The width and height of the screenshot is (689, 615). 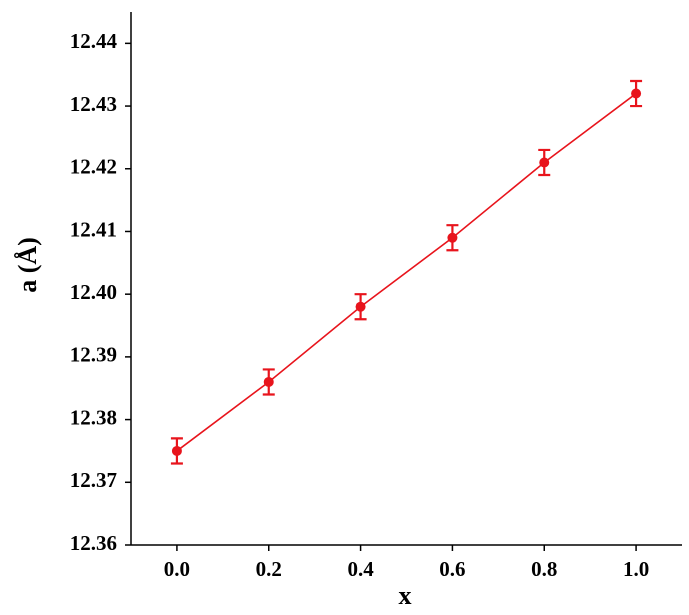 I want to click on x-axis-label: x, so click(x=405, y=595).